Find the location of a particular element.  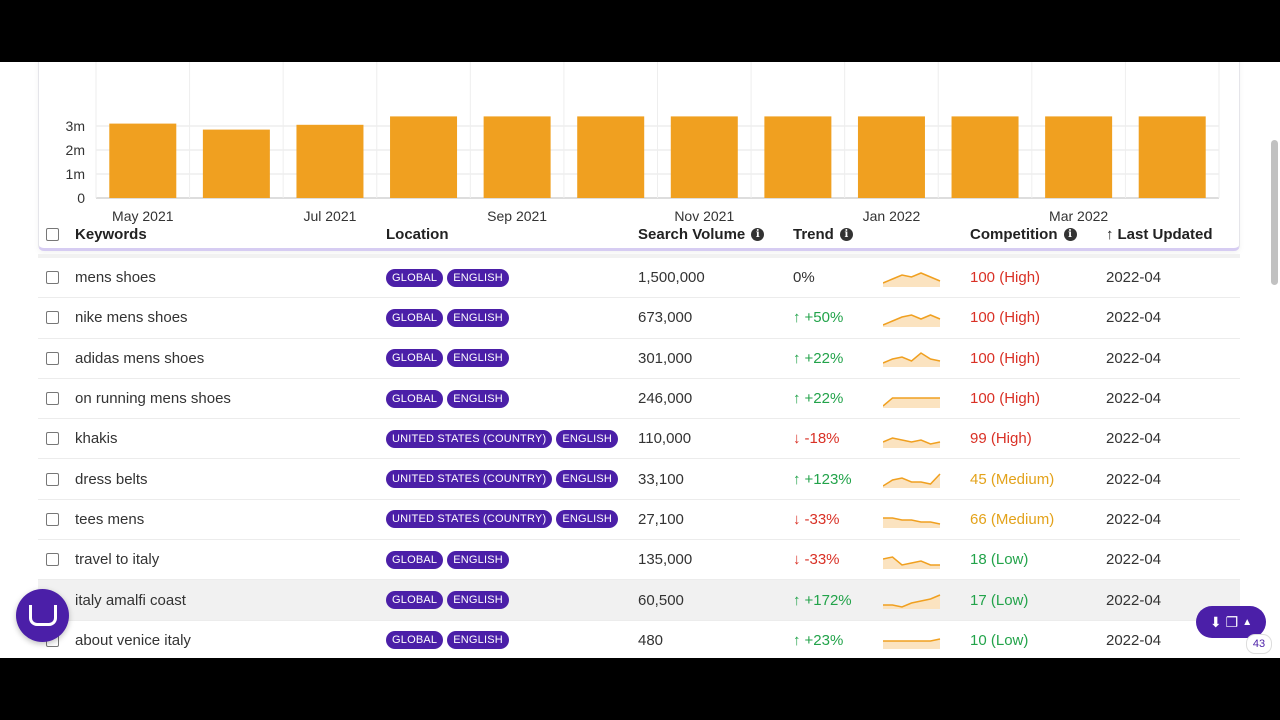

bar-apr-2022 is located at coordinates (1172, 157).